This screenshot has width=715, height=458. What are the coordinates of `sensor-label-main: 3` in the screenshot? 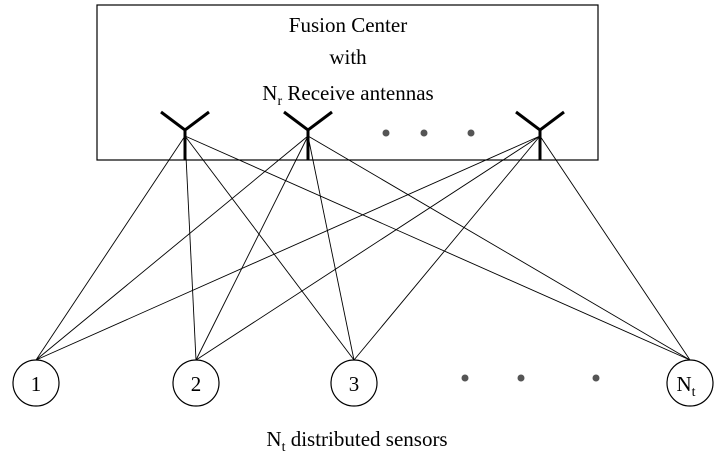 It's located at (354, 384).